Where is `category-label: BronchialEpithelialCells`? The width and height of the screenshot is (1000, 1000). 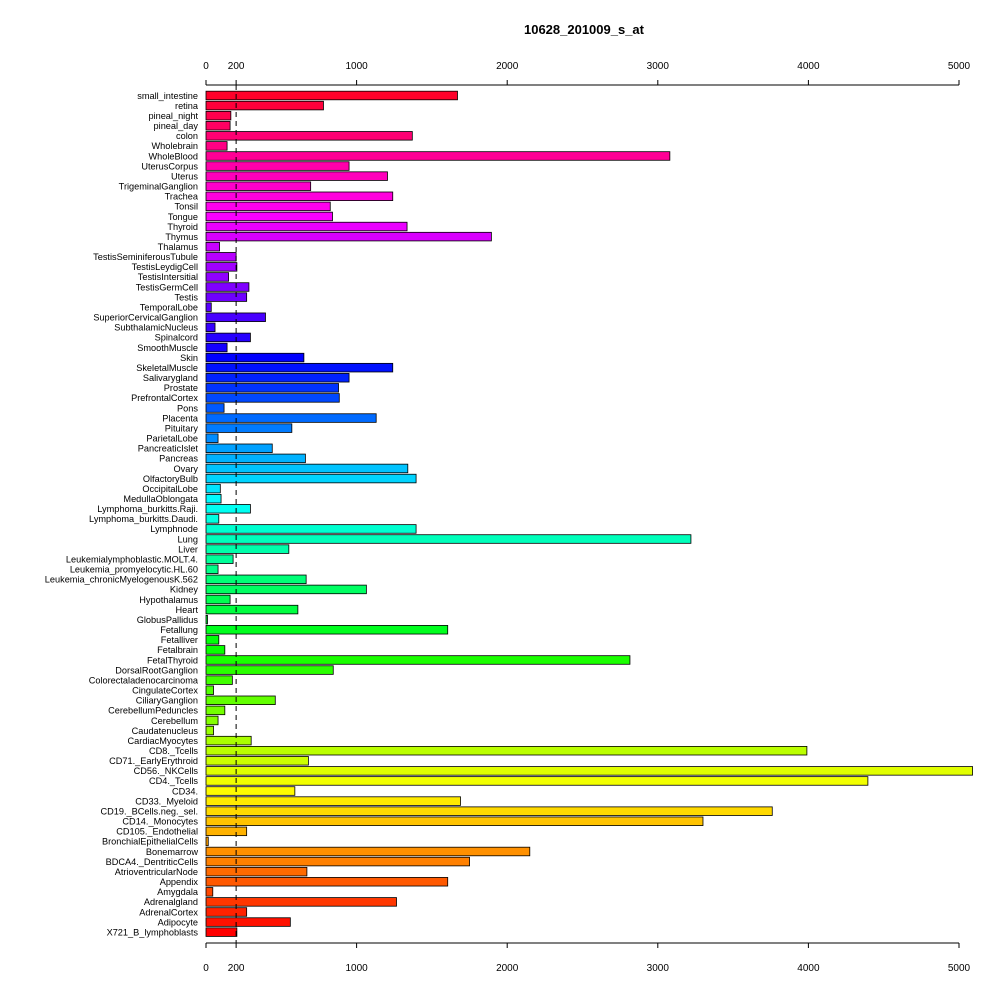 category-label: BronchialEpithelialCells is located at coordinates (150, 842).